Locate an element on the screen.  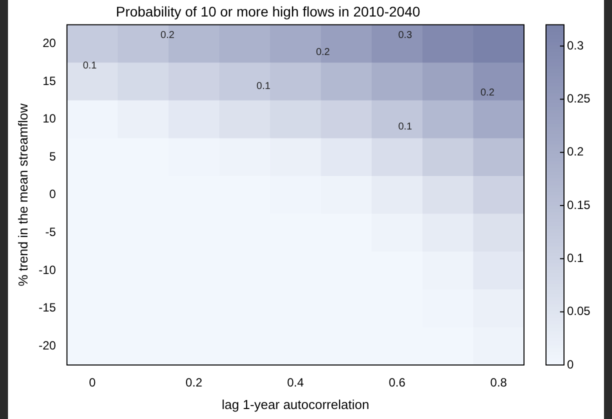
y-tick-label: 10 is located at coordinates (49, 119).